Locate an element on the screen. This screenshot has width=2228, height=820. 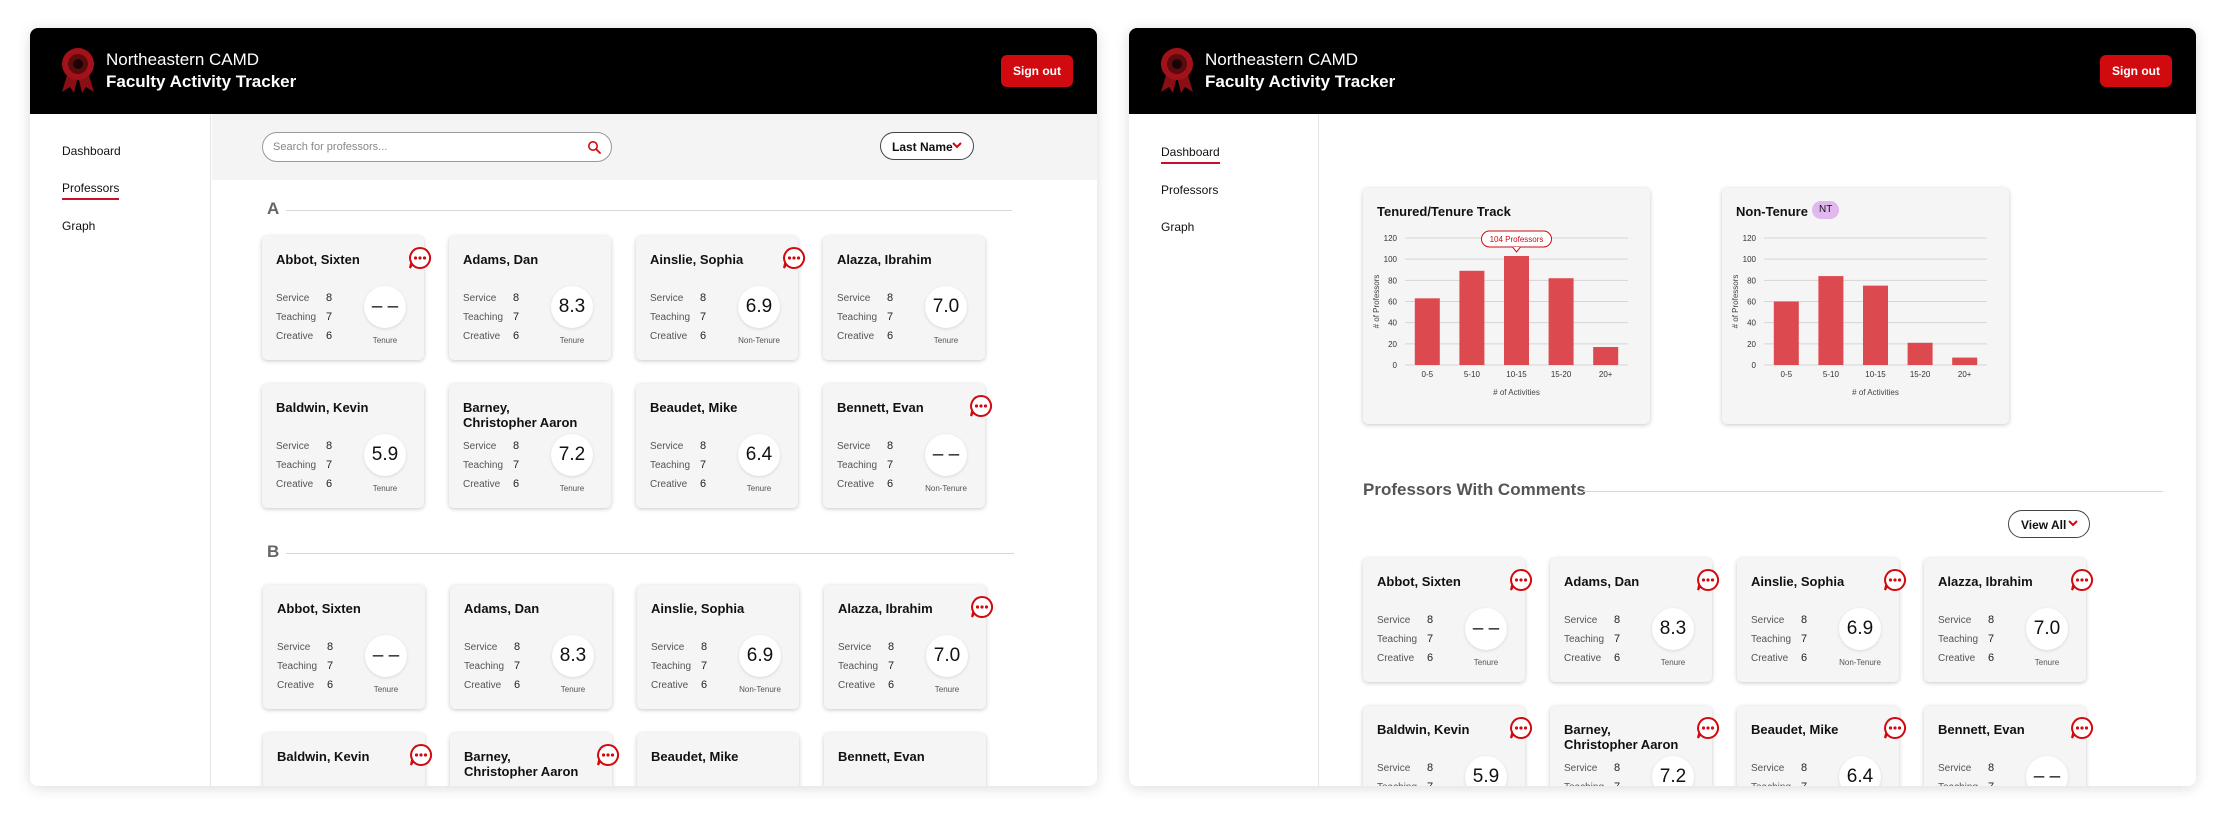
y-tick-label: 0 is located at coordinates (1754, 365).